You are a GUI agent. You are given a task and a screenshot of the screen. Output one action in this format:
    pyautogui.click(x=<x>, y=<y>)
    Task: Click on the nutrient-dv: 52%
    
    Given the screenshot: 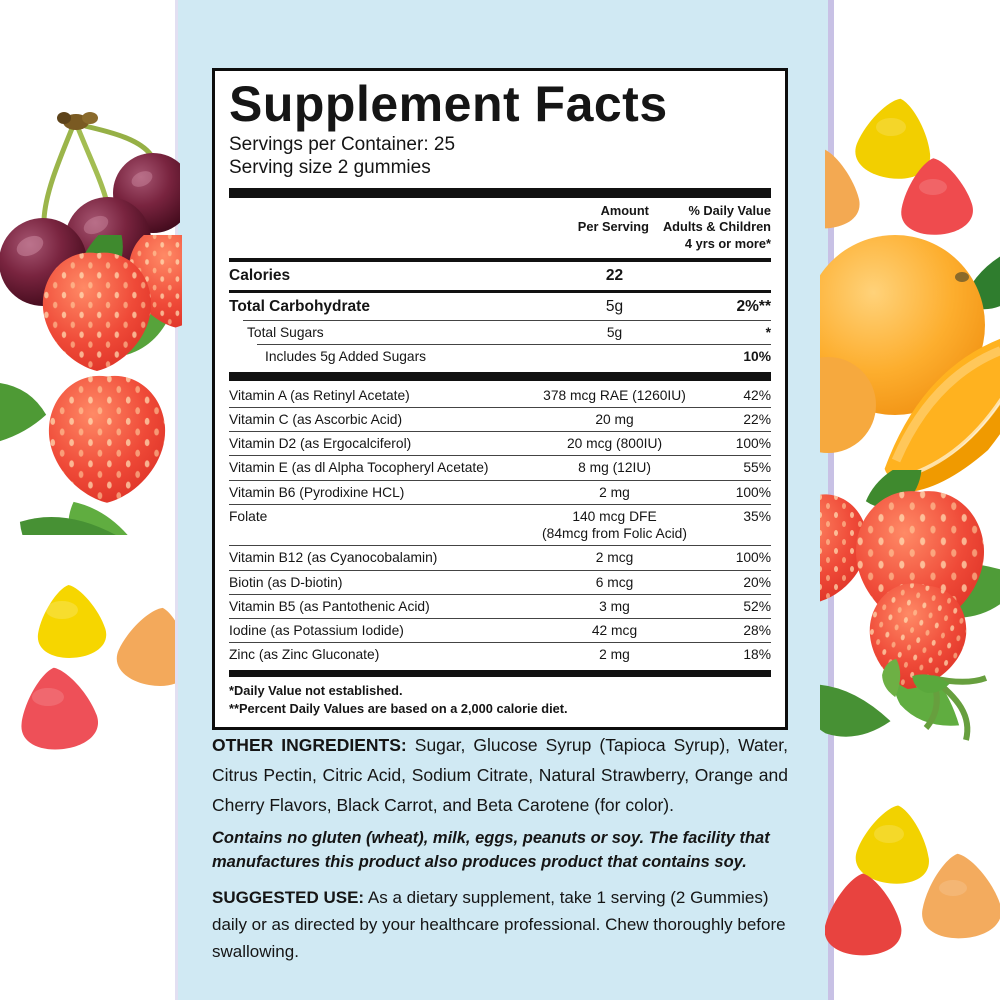 What is the action you would take?
    pyautogui.click(x=757, y=606)
    